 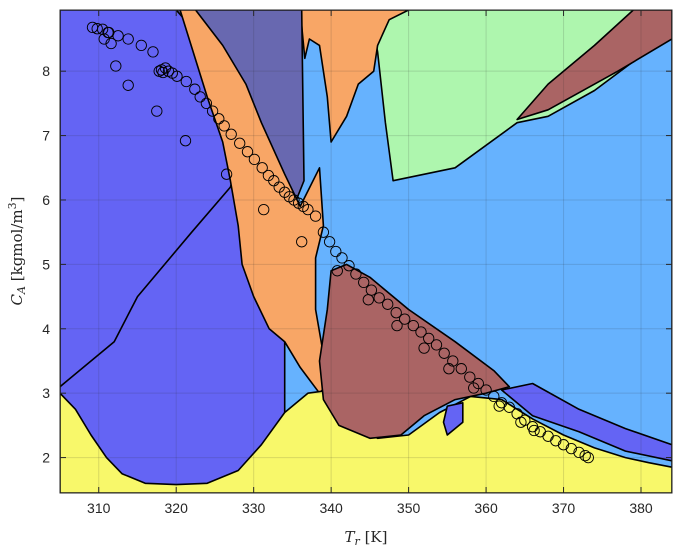 What do you see at coordinates (254, 508) in the screenshot?
I see `x-tick-label: 330` at bounding box center [254, 508].